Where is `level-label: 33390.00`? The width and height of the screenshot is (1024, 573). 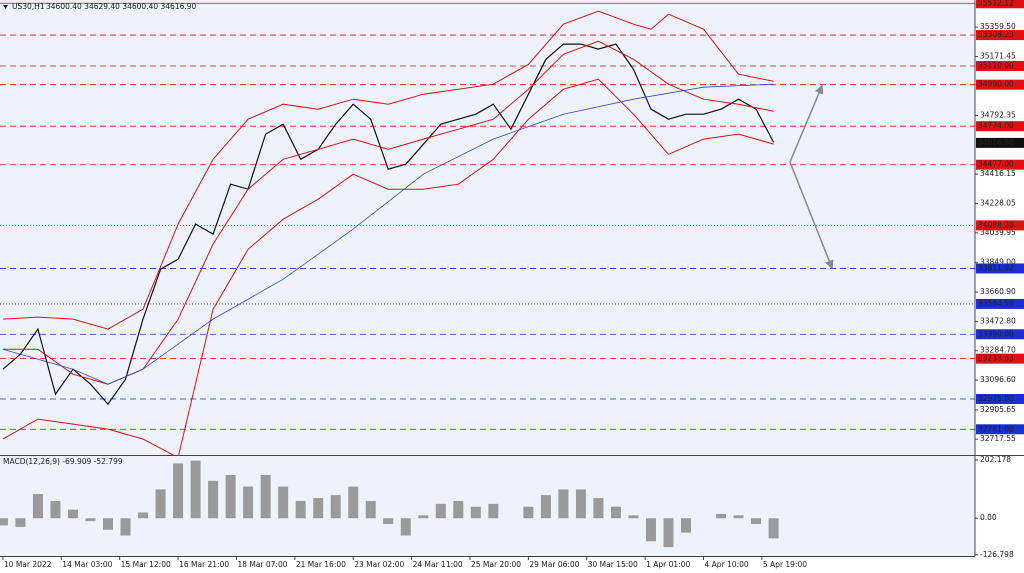
level-label: 33390.00 is located at coordinates (996, 333).